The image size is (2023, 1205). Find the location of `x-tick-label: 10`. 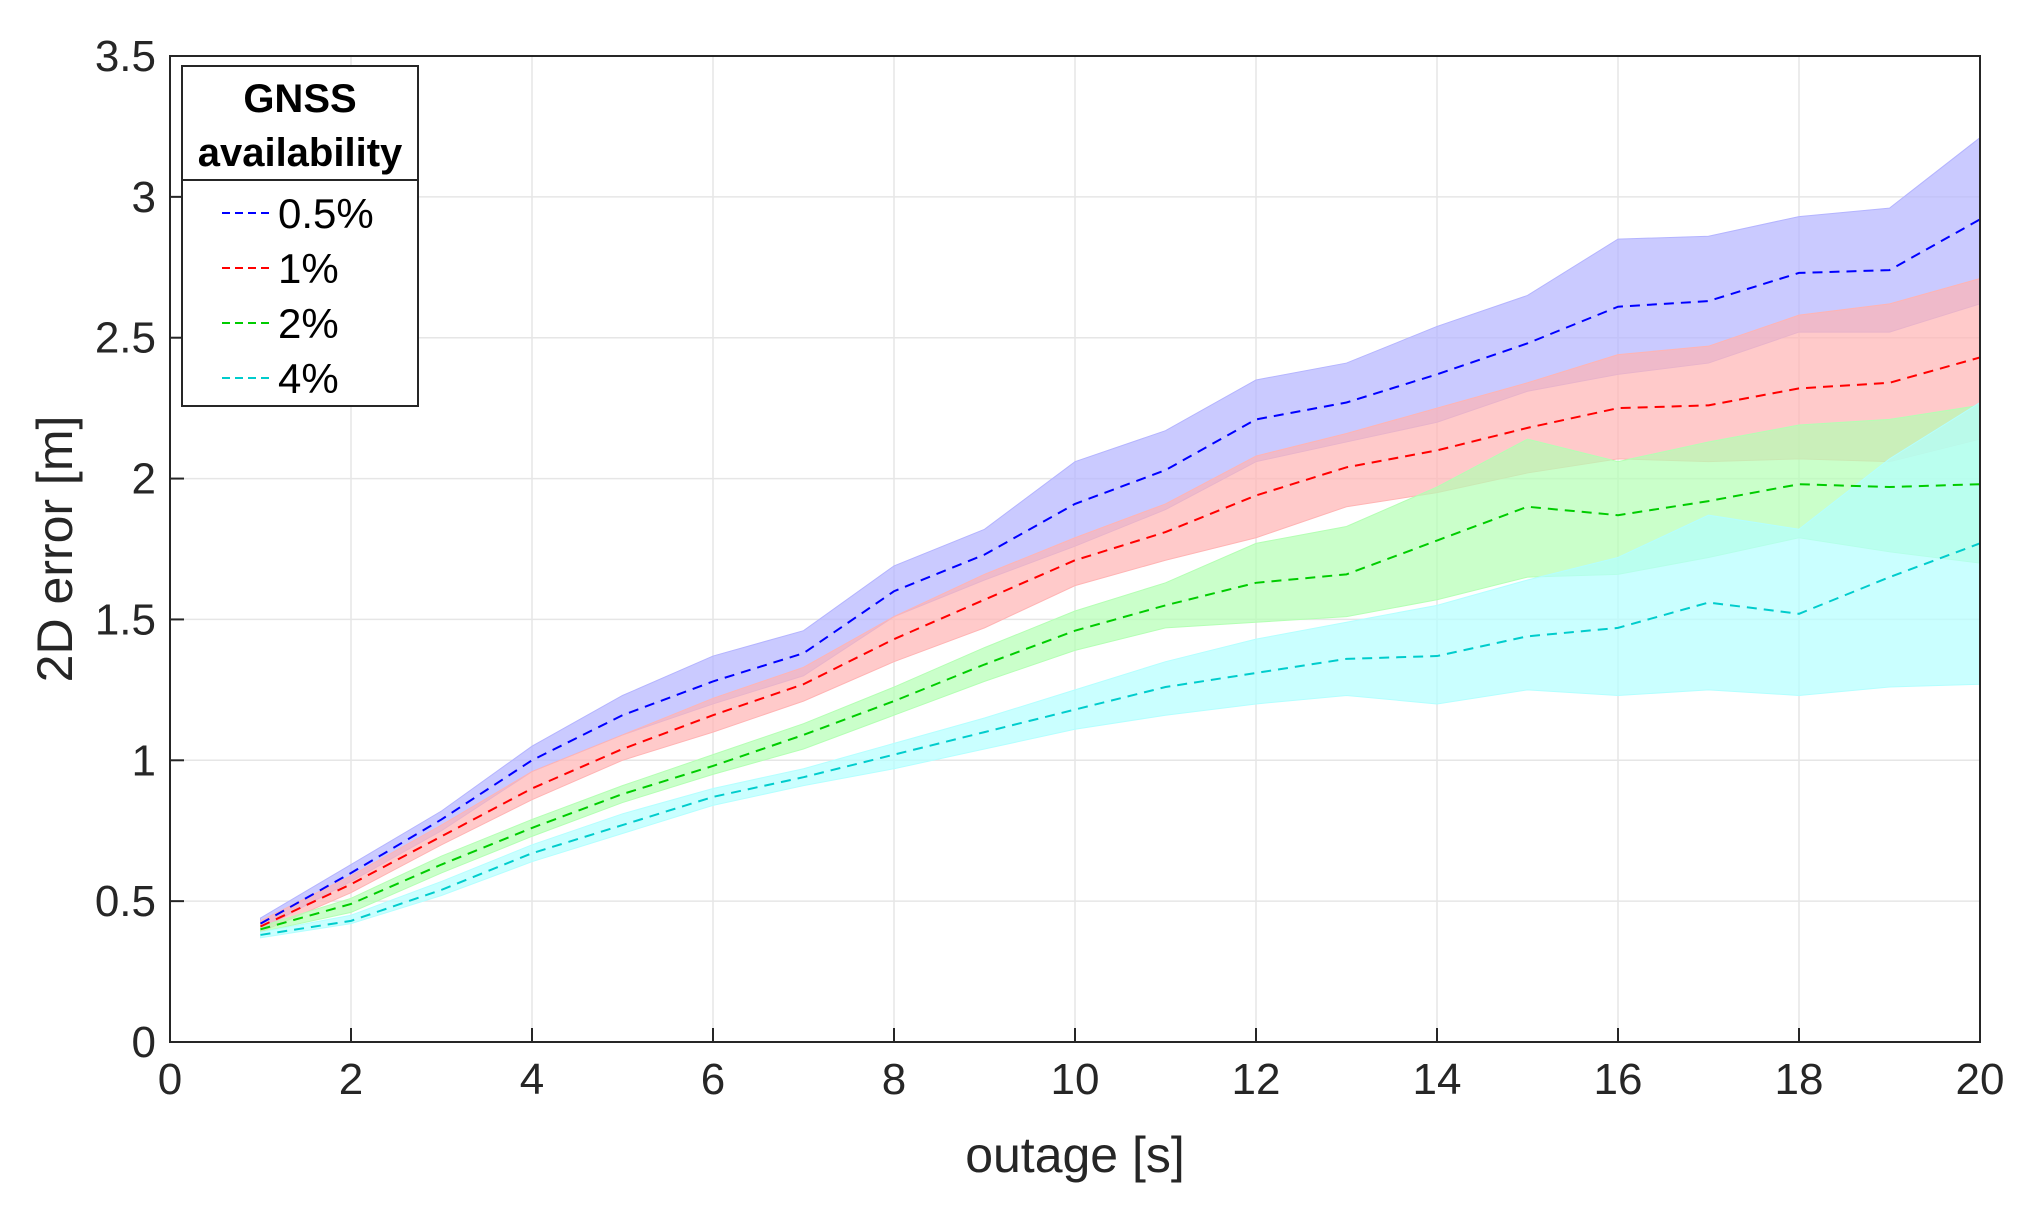

x-tick-label: 10 is located at coordinates (1075, 1079).